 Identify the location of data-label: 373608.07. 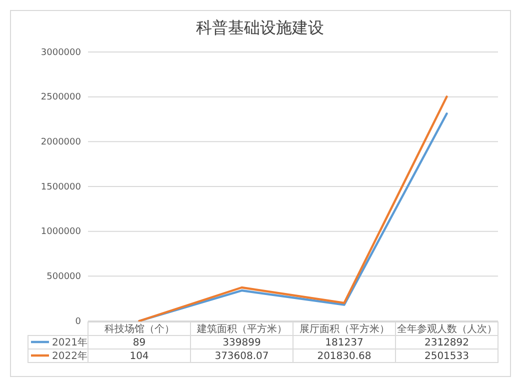
(241, 356).